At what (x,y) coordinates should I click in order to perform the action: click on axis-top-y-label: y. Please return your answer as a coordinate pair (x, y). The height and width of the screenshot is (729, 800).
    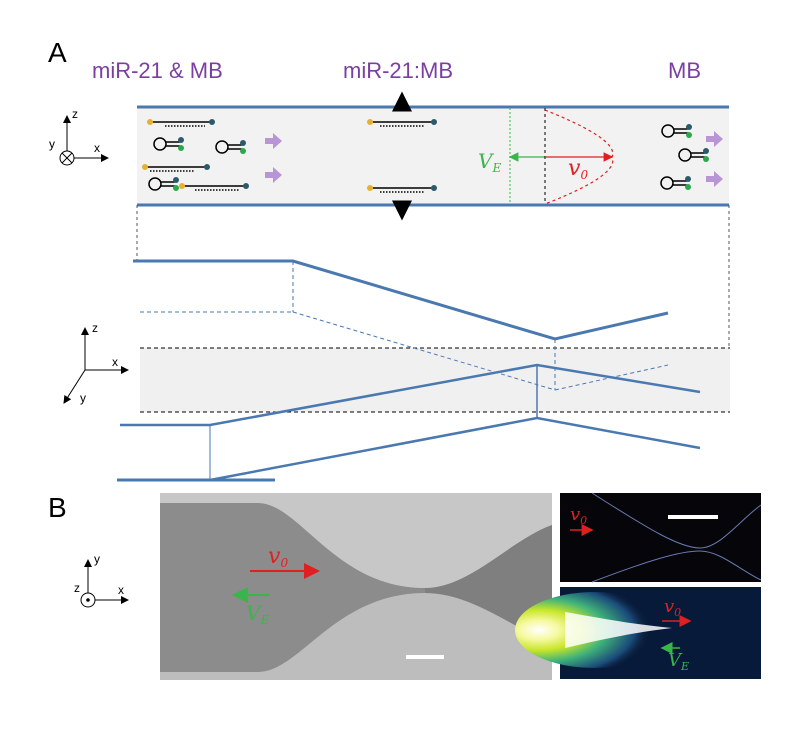
    Looking at the image, I should click on (52, 144).